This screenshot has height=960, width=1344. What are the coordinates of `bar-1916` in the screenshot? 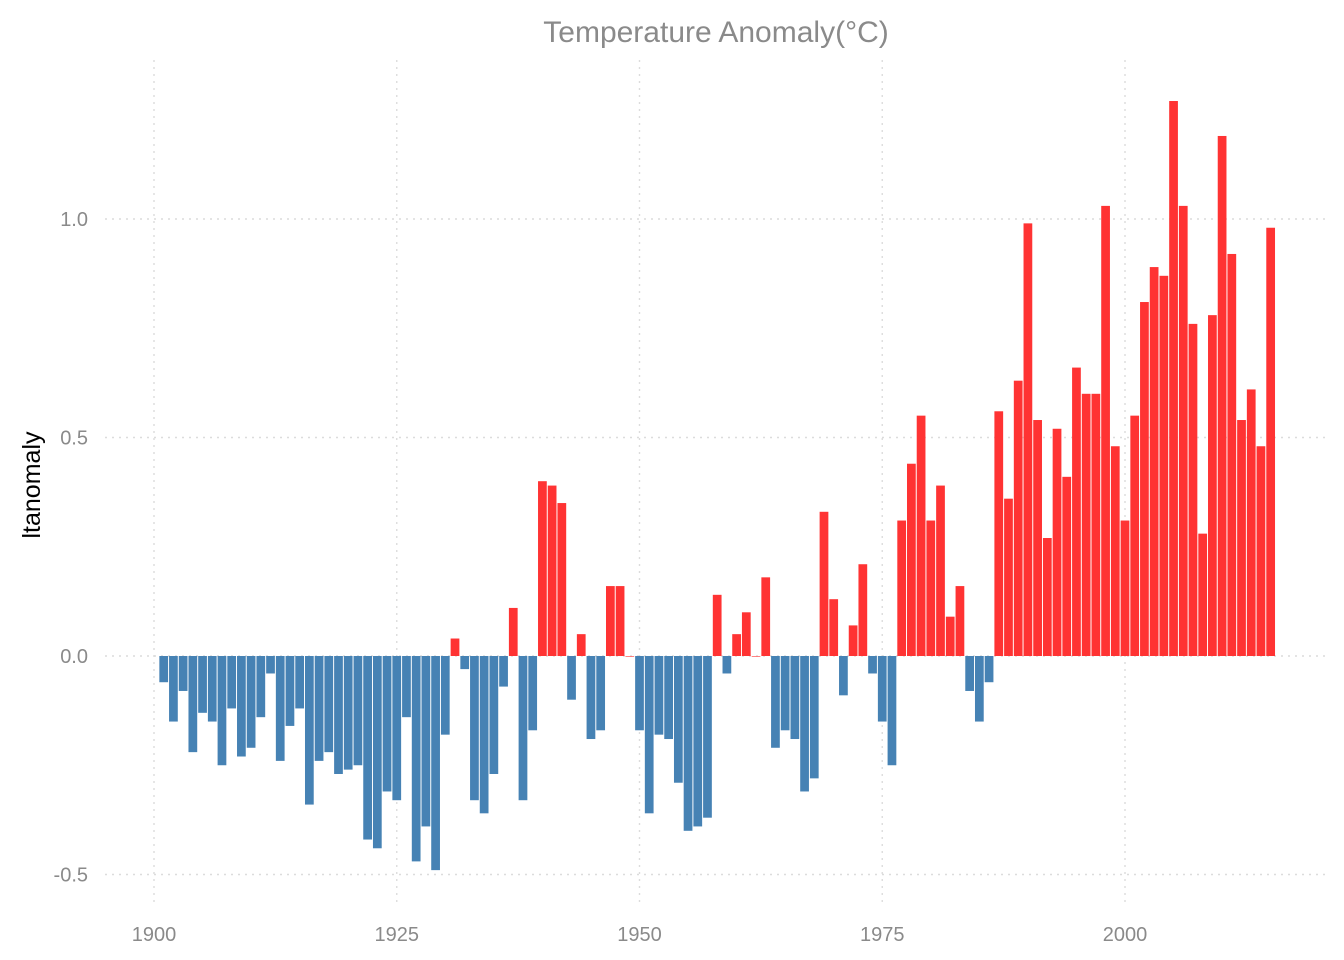 It's located at (309, 730).